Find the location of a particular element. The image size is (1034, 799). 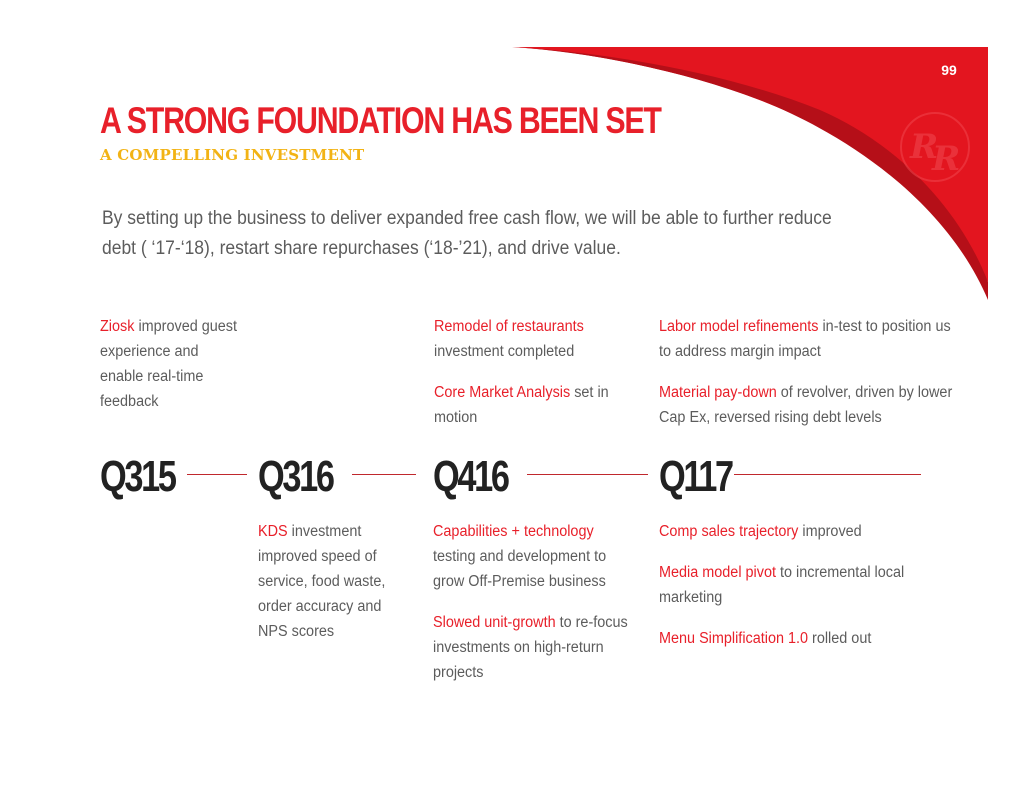

quarter-label-q117: Q117 is located at coordinates (696, 476).